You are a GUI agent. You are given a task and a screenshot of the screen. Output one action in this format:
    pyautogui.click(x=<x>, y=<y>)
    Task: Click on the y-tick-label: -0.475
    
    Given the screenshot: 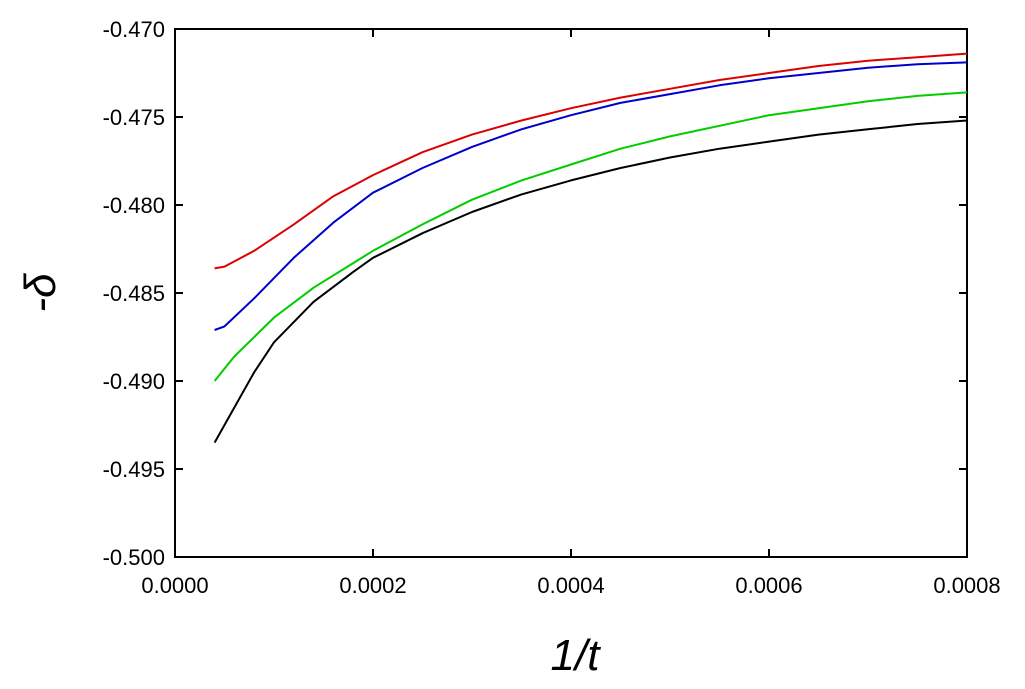 What is the action you would take?
    pyautogui.click(x=134, y=117)
    